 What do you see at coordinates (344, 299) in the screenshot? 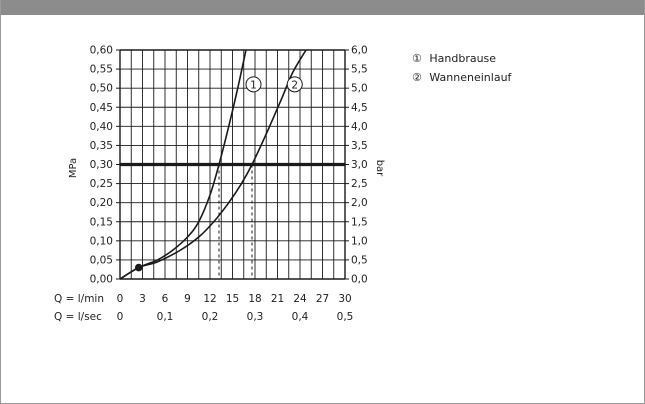
I see `x-tick-label-lmin: 30` at bounding box center [344, 299].